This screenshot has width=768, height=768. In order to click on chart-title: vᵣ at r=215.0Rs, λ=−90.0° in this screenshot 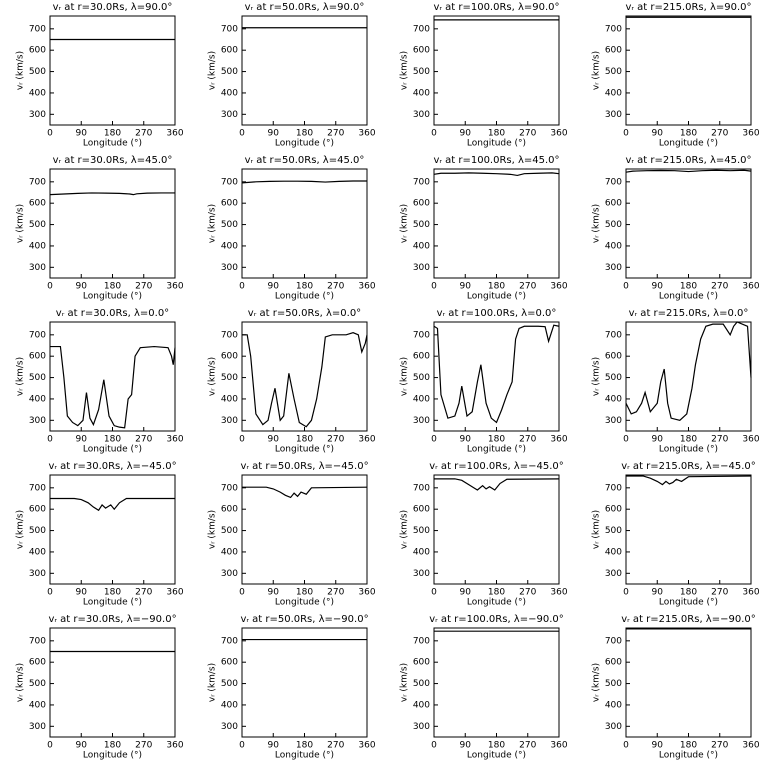, I will do `click(688, 619)`.